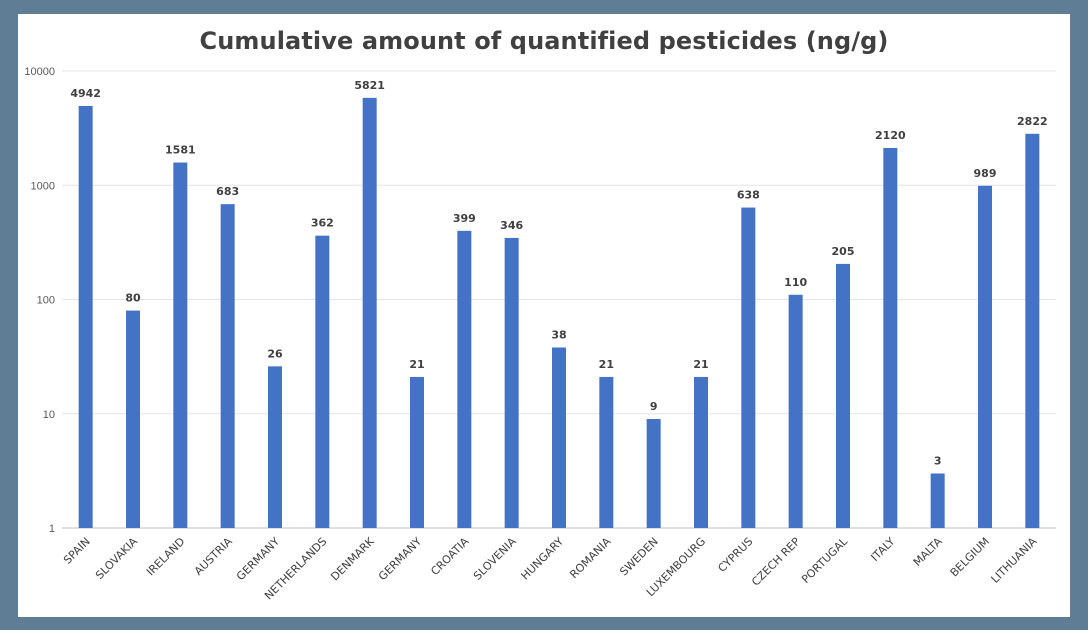 The height and width of the screenshot is (630, 1088). I want to click on bar-luxembourg, so click(701, 452).